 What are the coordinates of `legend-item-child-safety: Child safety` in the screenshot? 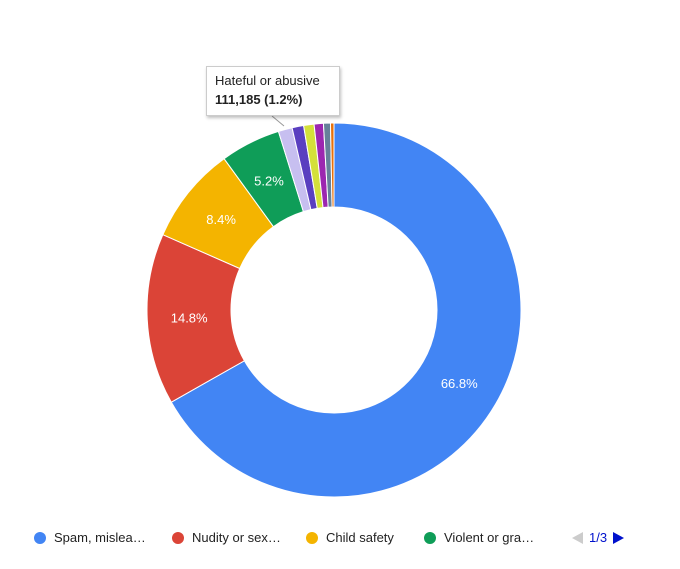 It's located at (350, 537).